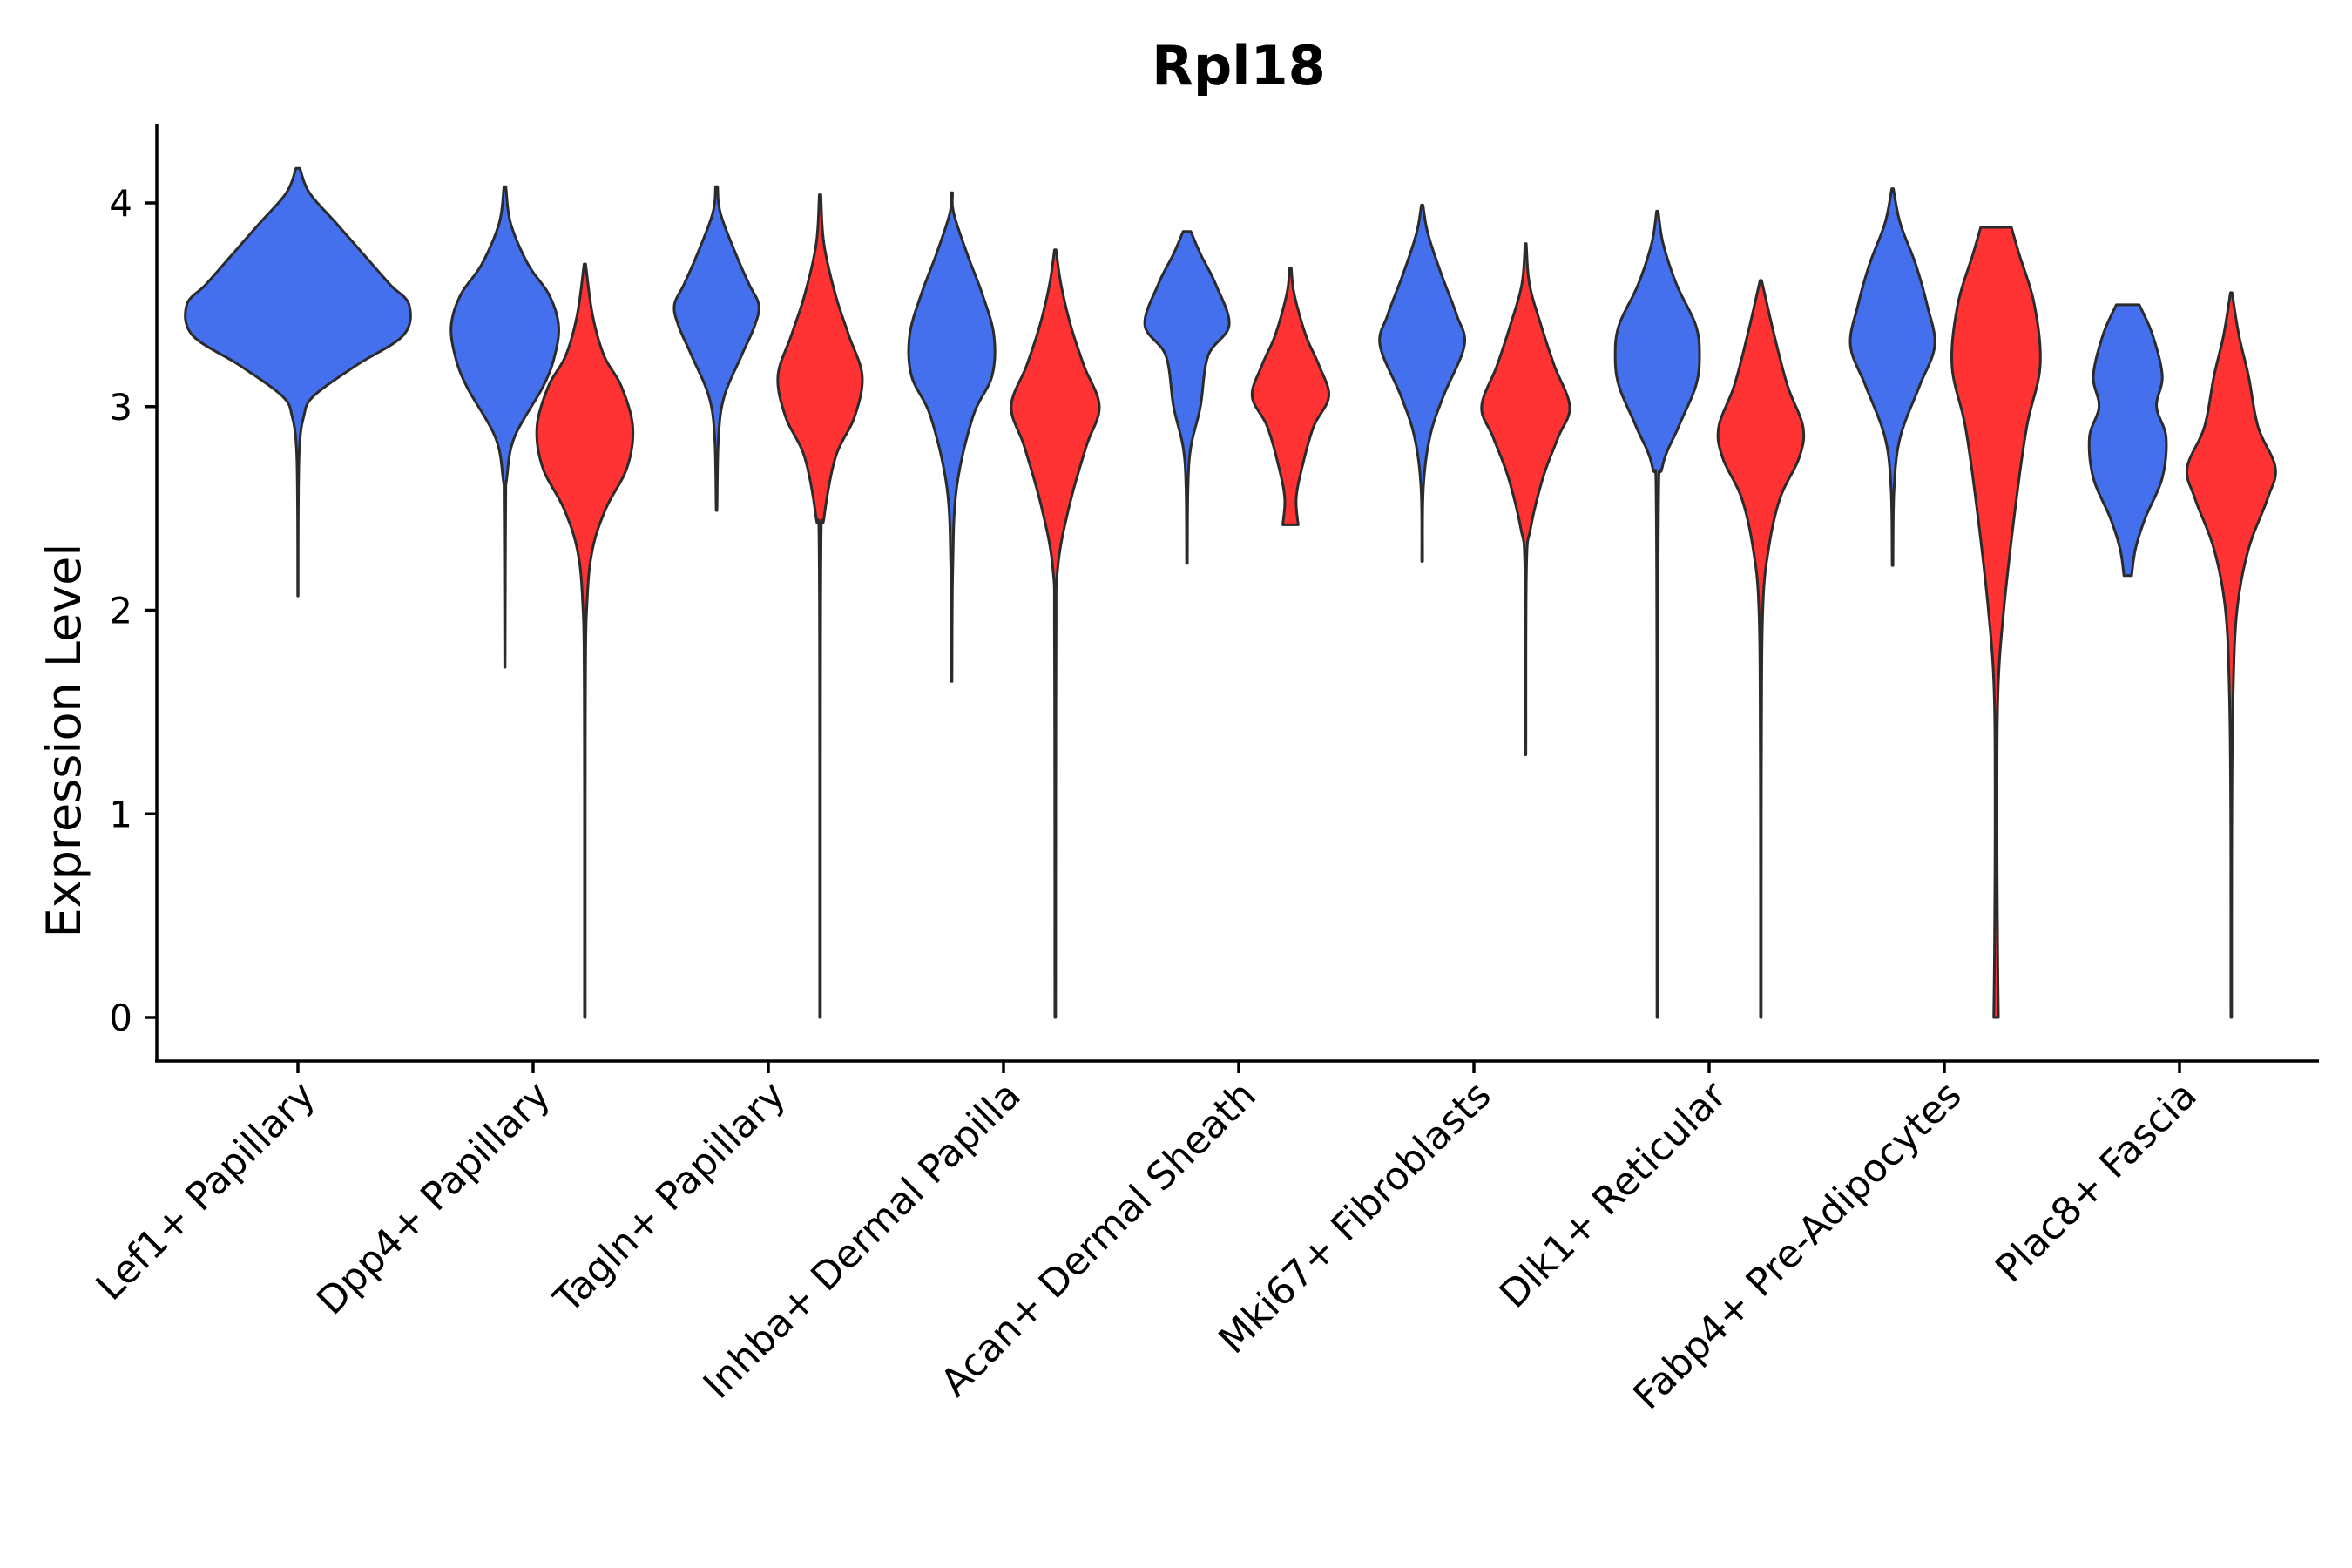  What do you see at coordinates (2096, 1182) in the screenshot?
I see `x-tick-label: Plac8+ Fascia` at bounding box center [2096, 1182].